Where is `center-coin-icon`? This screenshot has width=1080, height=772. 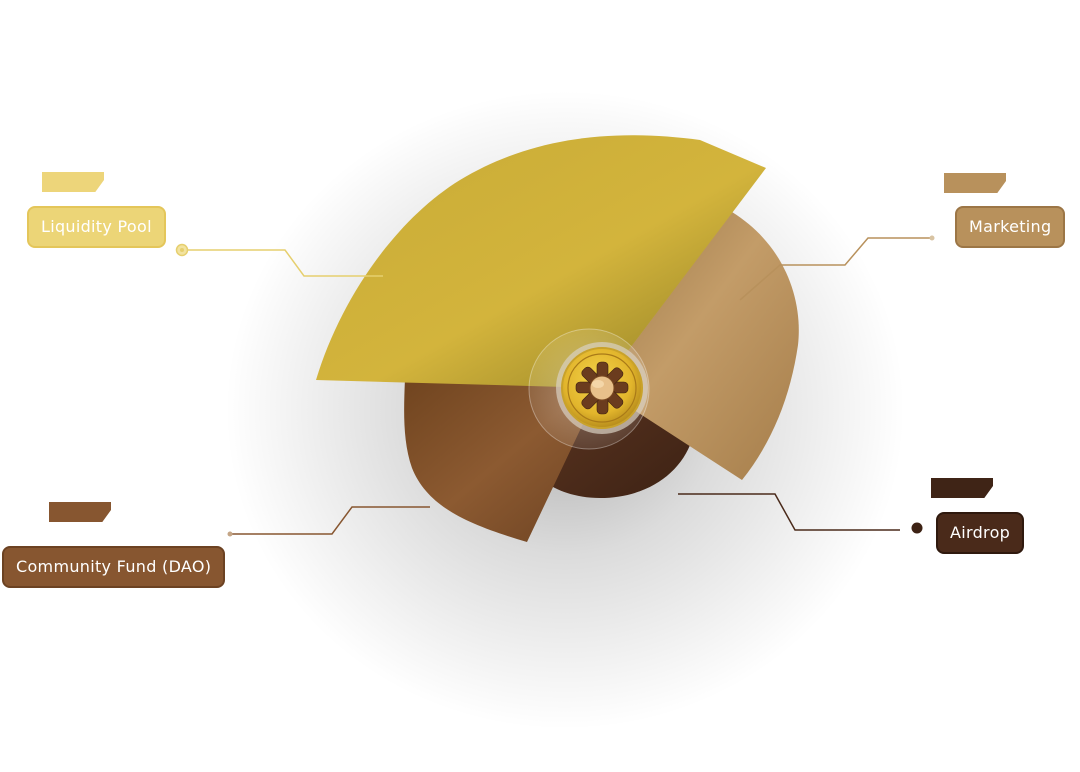
center-coin-icon is located at coordinates (589, 389).